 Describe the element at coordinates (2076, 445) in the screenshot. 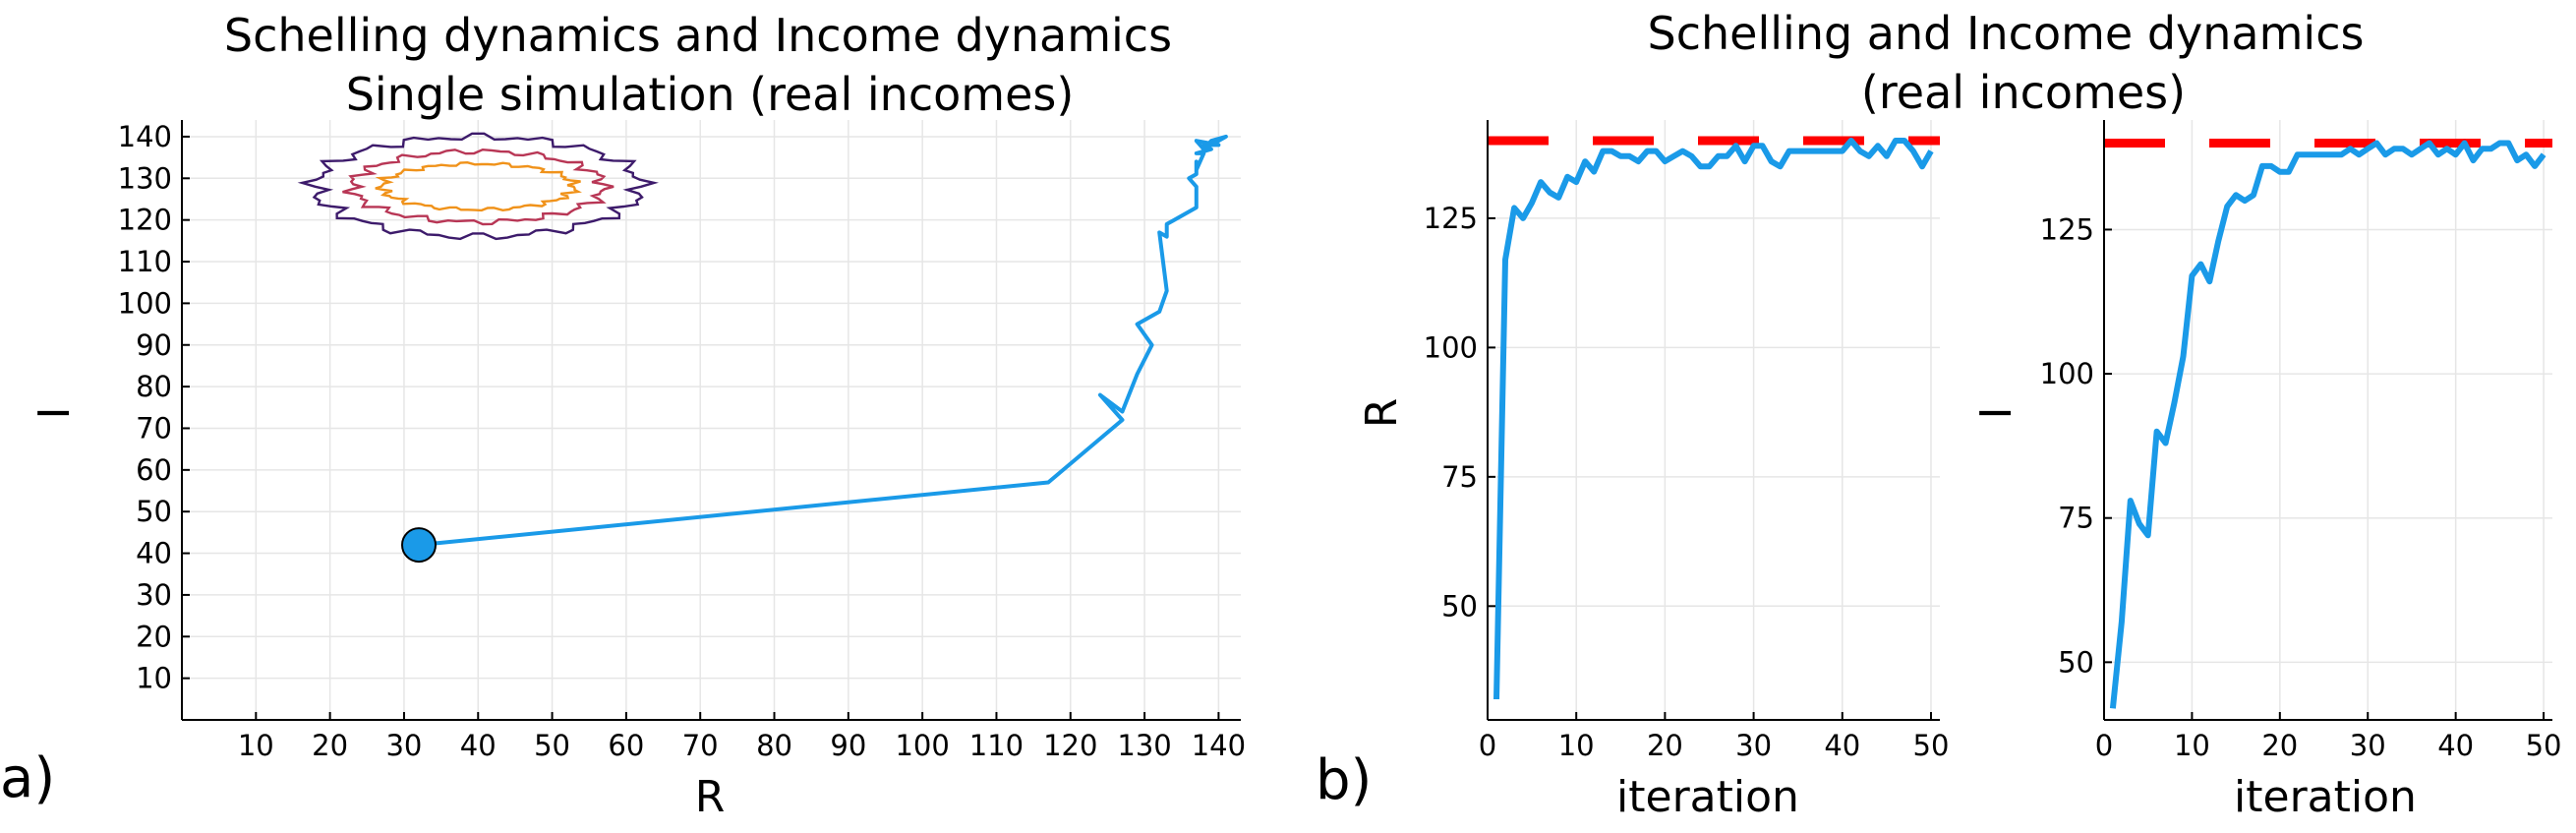

I see `i-y-ticks: 50 75 100 125` at that location.